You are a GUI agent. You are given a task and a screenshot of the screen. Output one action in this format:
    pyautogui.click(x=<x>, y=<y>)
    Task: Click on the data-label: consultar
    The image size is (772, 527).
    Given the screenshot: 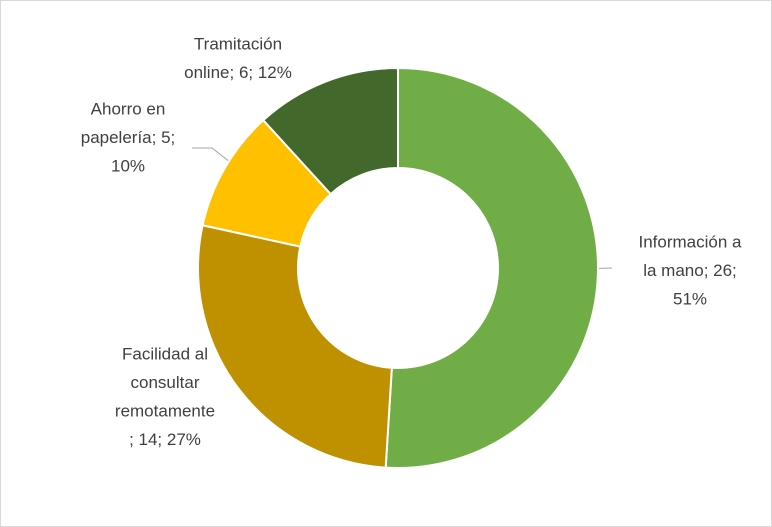 What is the action you would take?
    pyautogui.click(x=165, y=382)
    